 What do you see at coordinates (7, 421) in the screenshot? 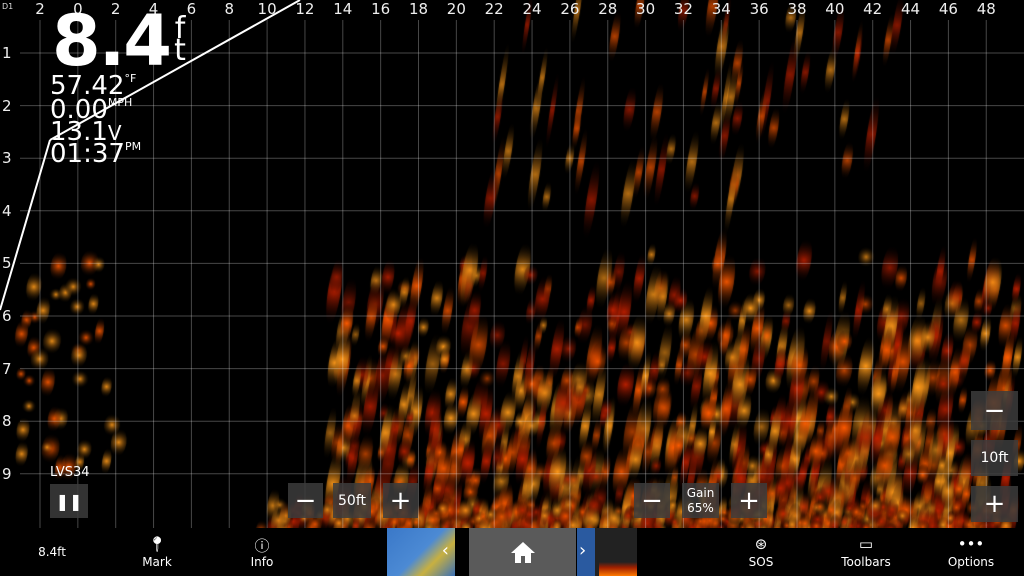
I see `y-axis-label: 8` at bounding box center [7, 421].